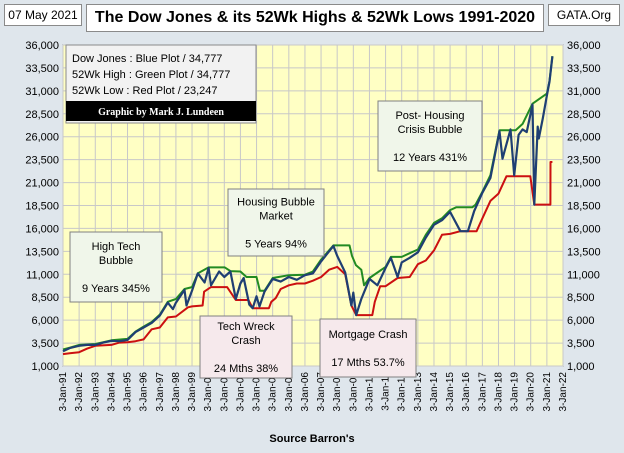  Describe the element at coordinates (147, 59) in the screenshot. I see `legend-line-dow: Dow Jones : Blue Plot / 34,777` at that location.